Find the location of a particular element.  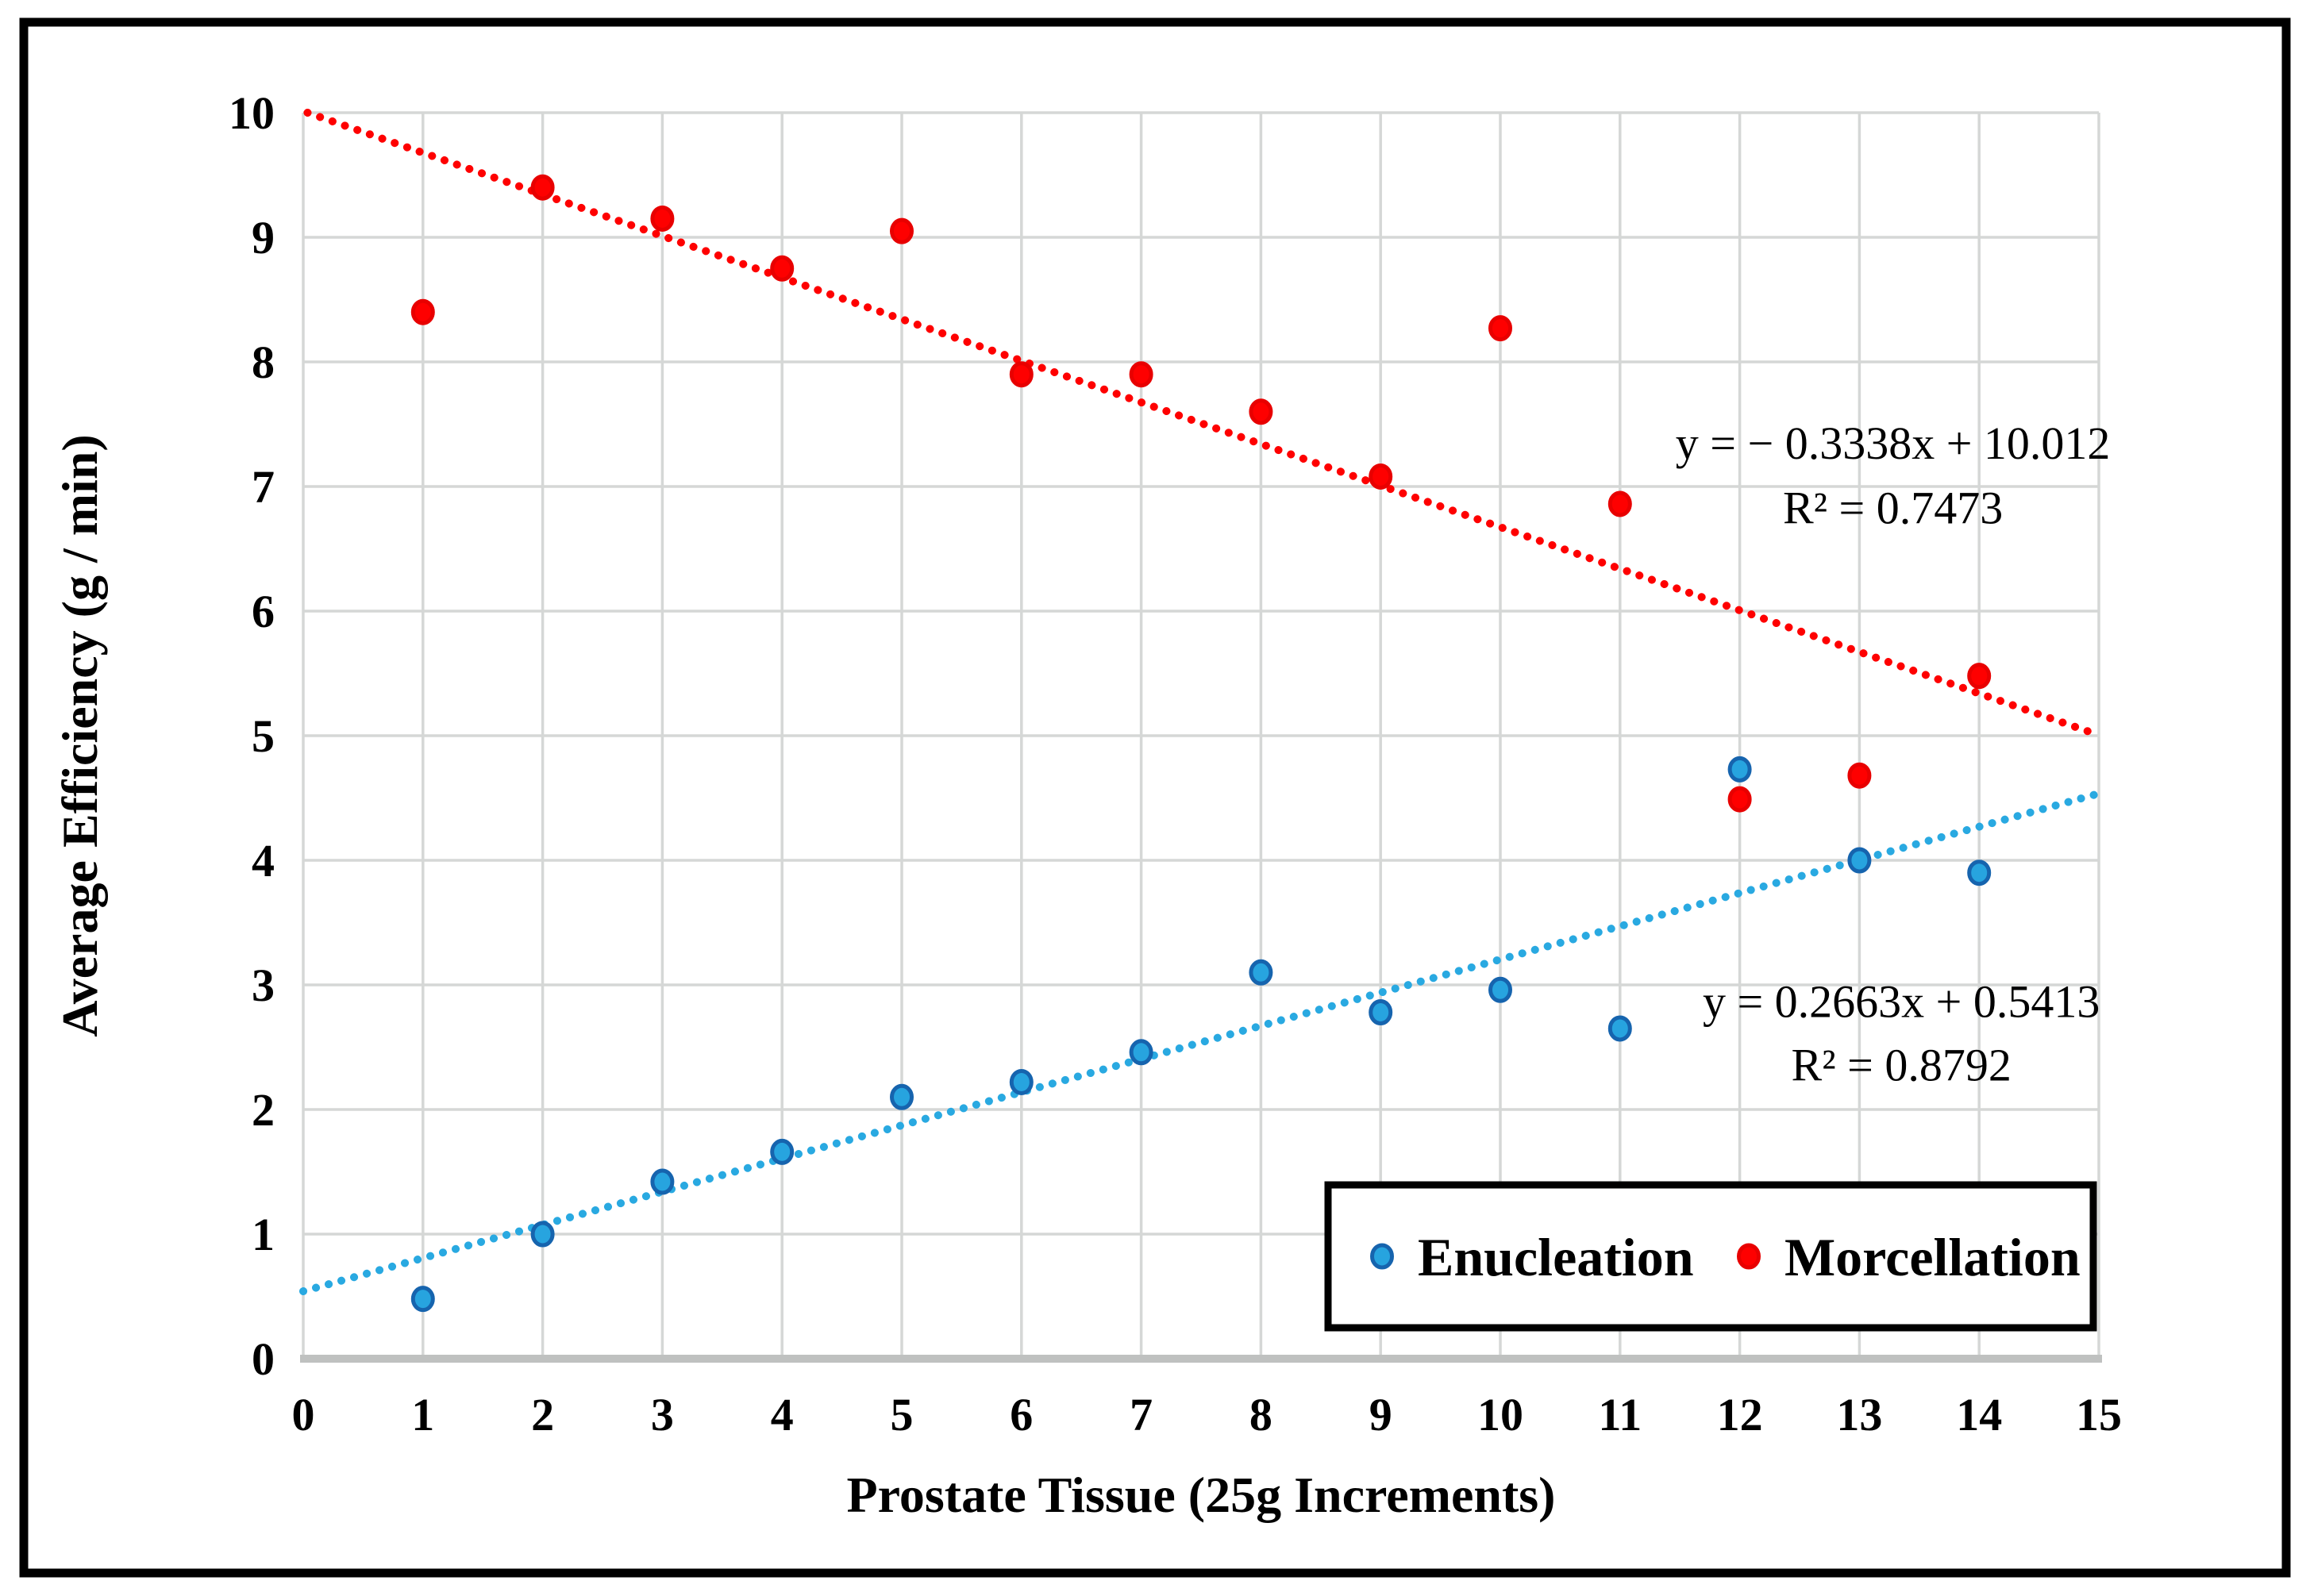

x-tick-label: 15 is located at coordinates (2099, 1414).